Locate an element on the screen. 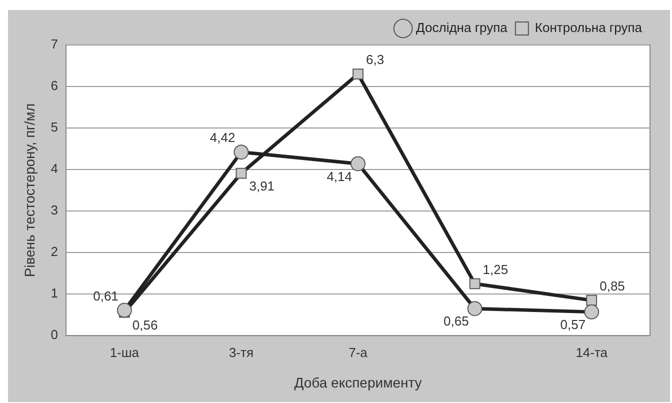 The width and height of the screenshot is (672, 403). y-tick-label: 5 is located at coordinates (54, 127).